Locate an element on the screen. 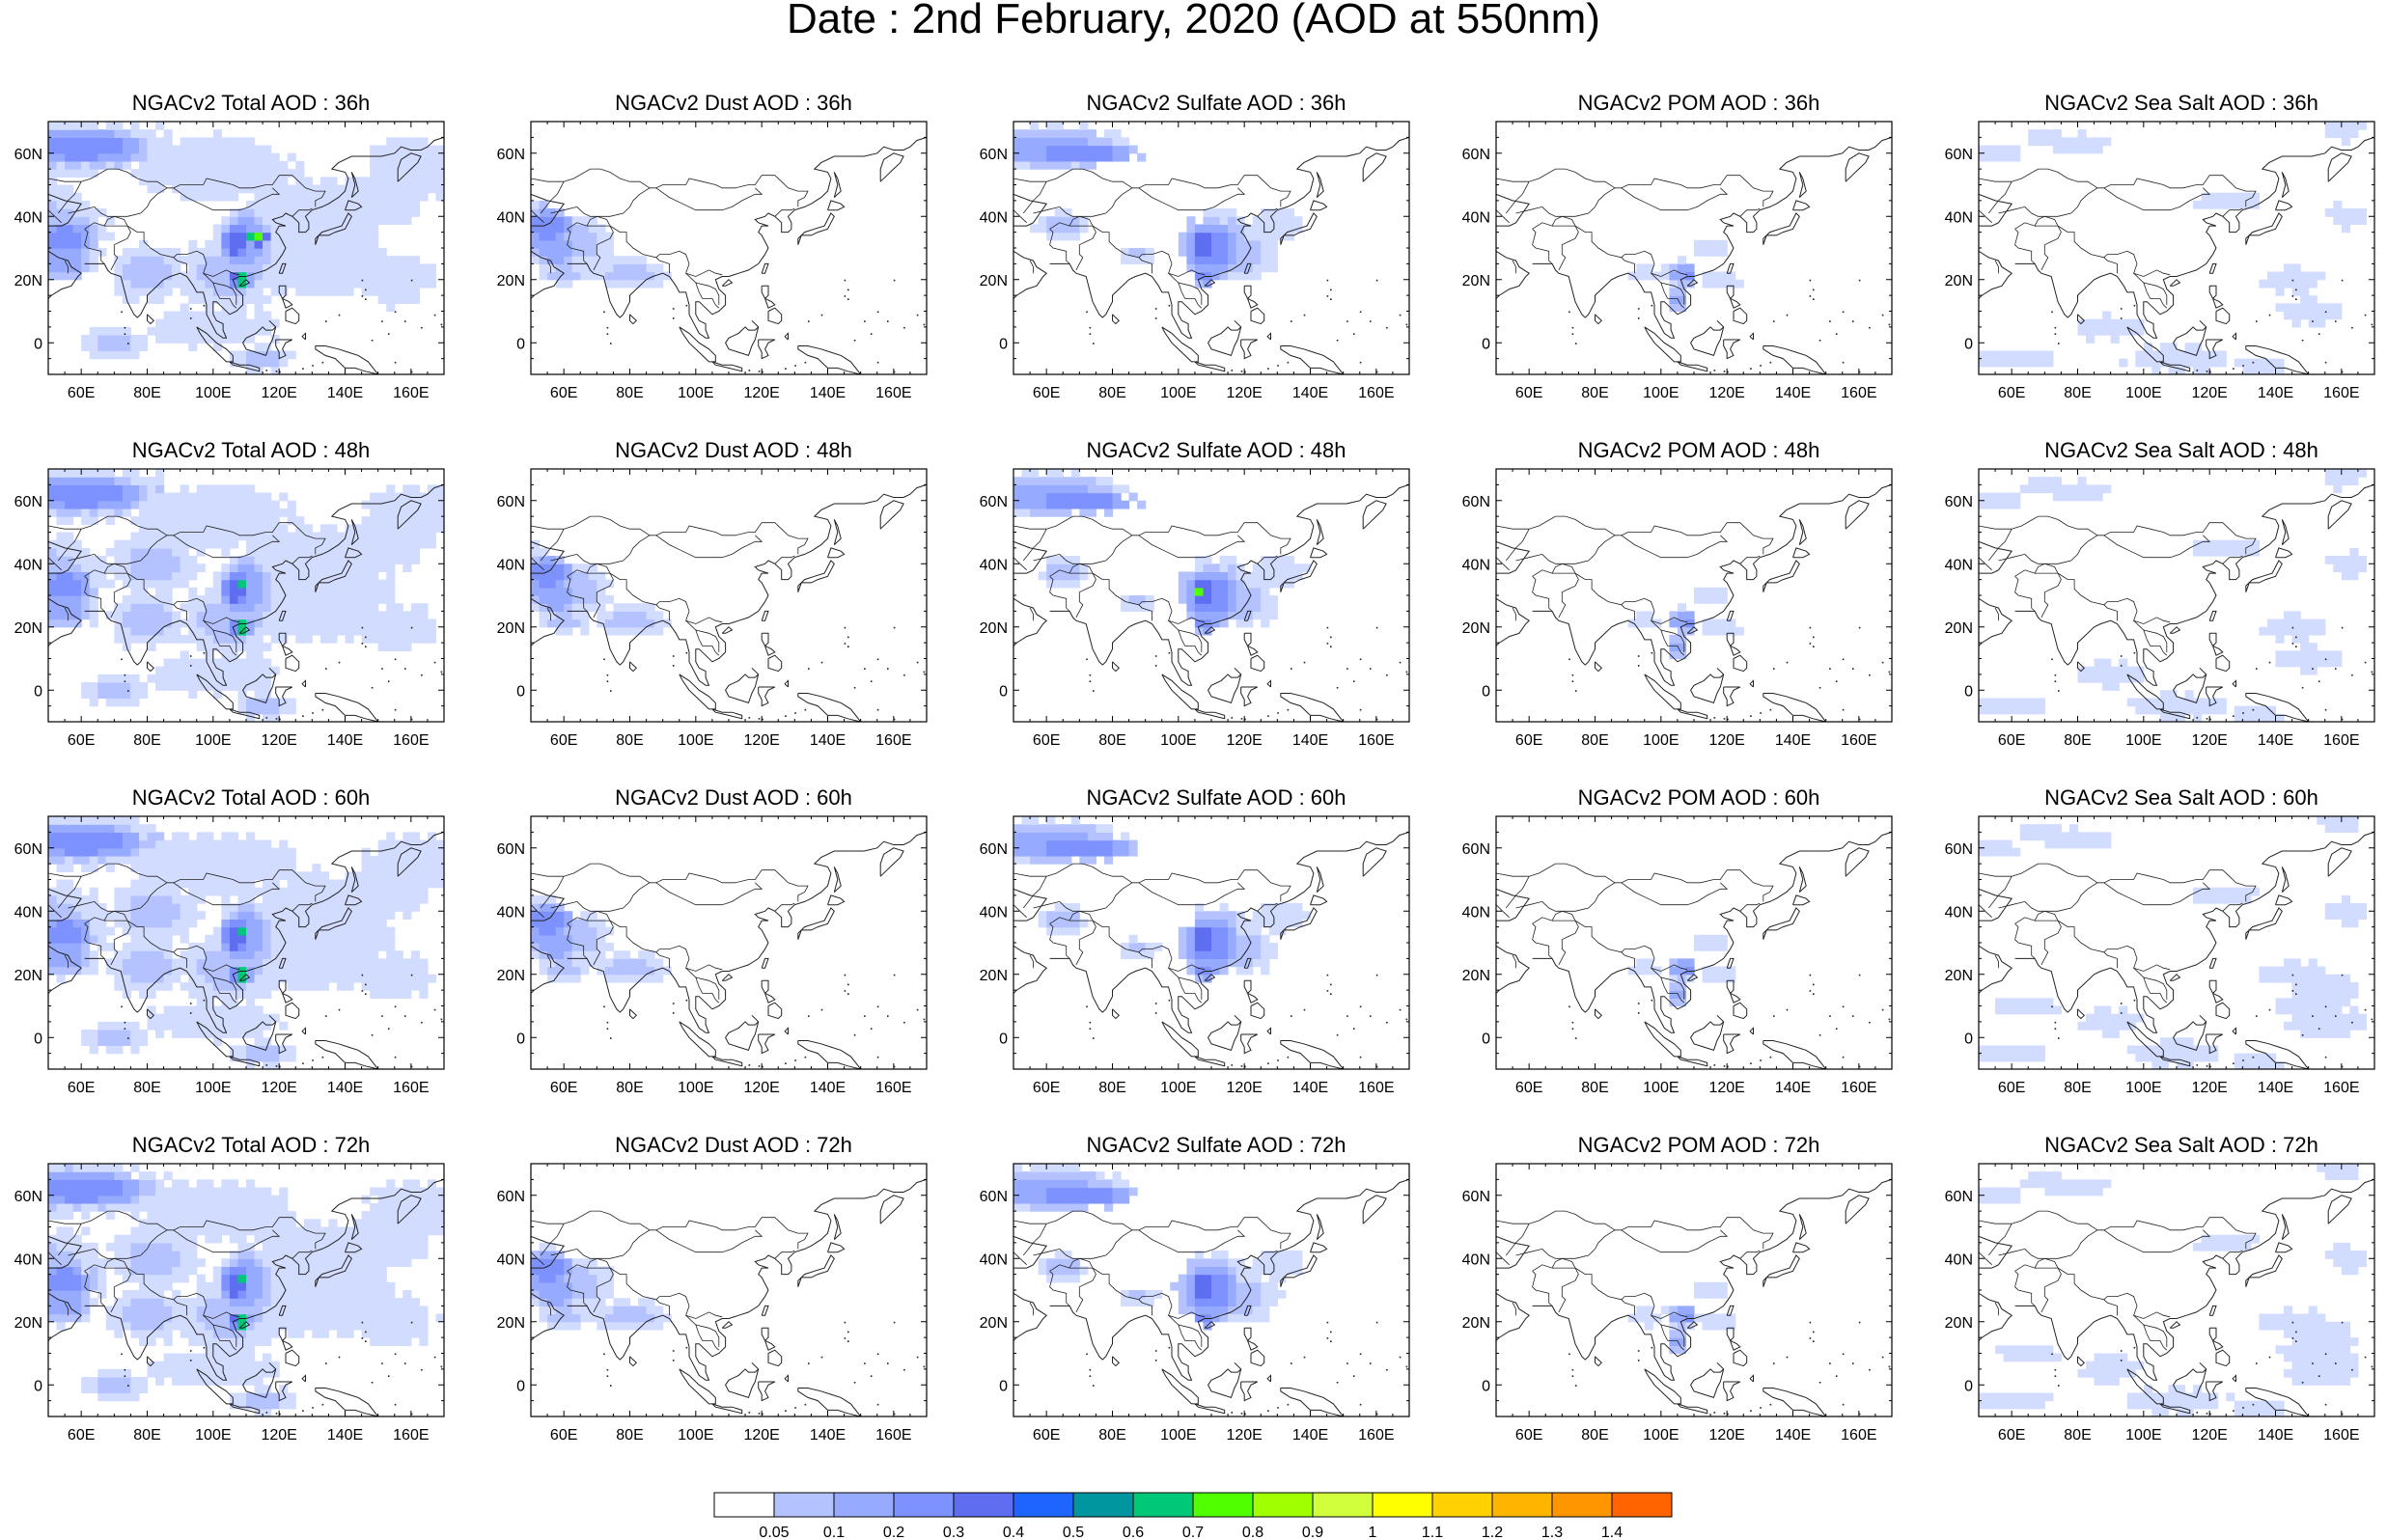 The height and width of the screenshot is (1540, 2387). islands is located at coordinates (282, 673).